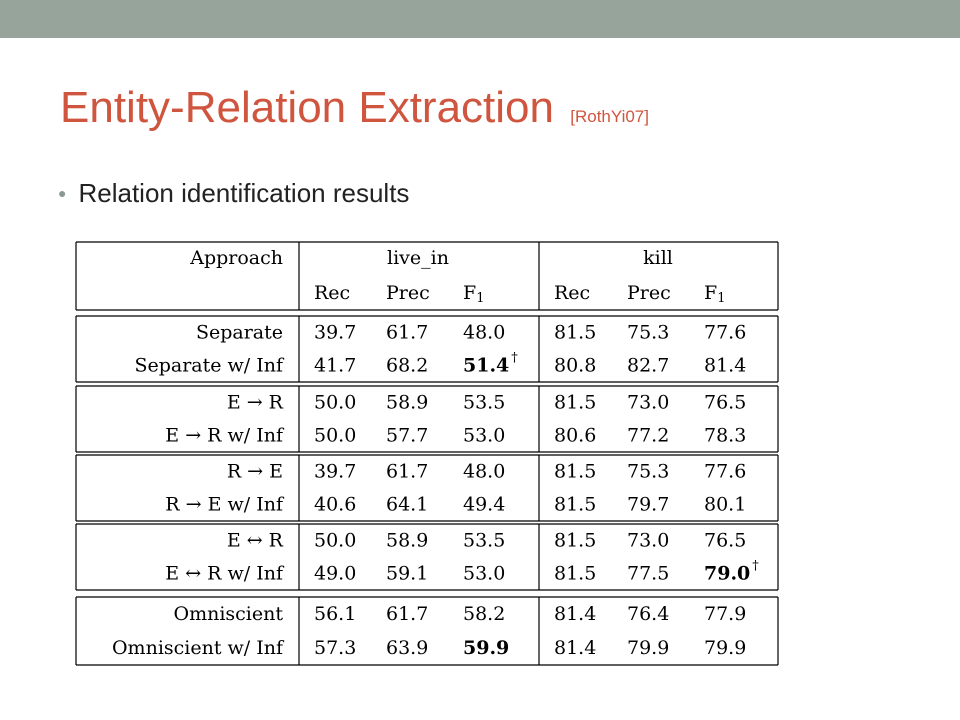  What do you see at coordinates (407, 436) in the screenshot?
I see `table-cell: 57.7` at bounding box center [407, 436].